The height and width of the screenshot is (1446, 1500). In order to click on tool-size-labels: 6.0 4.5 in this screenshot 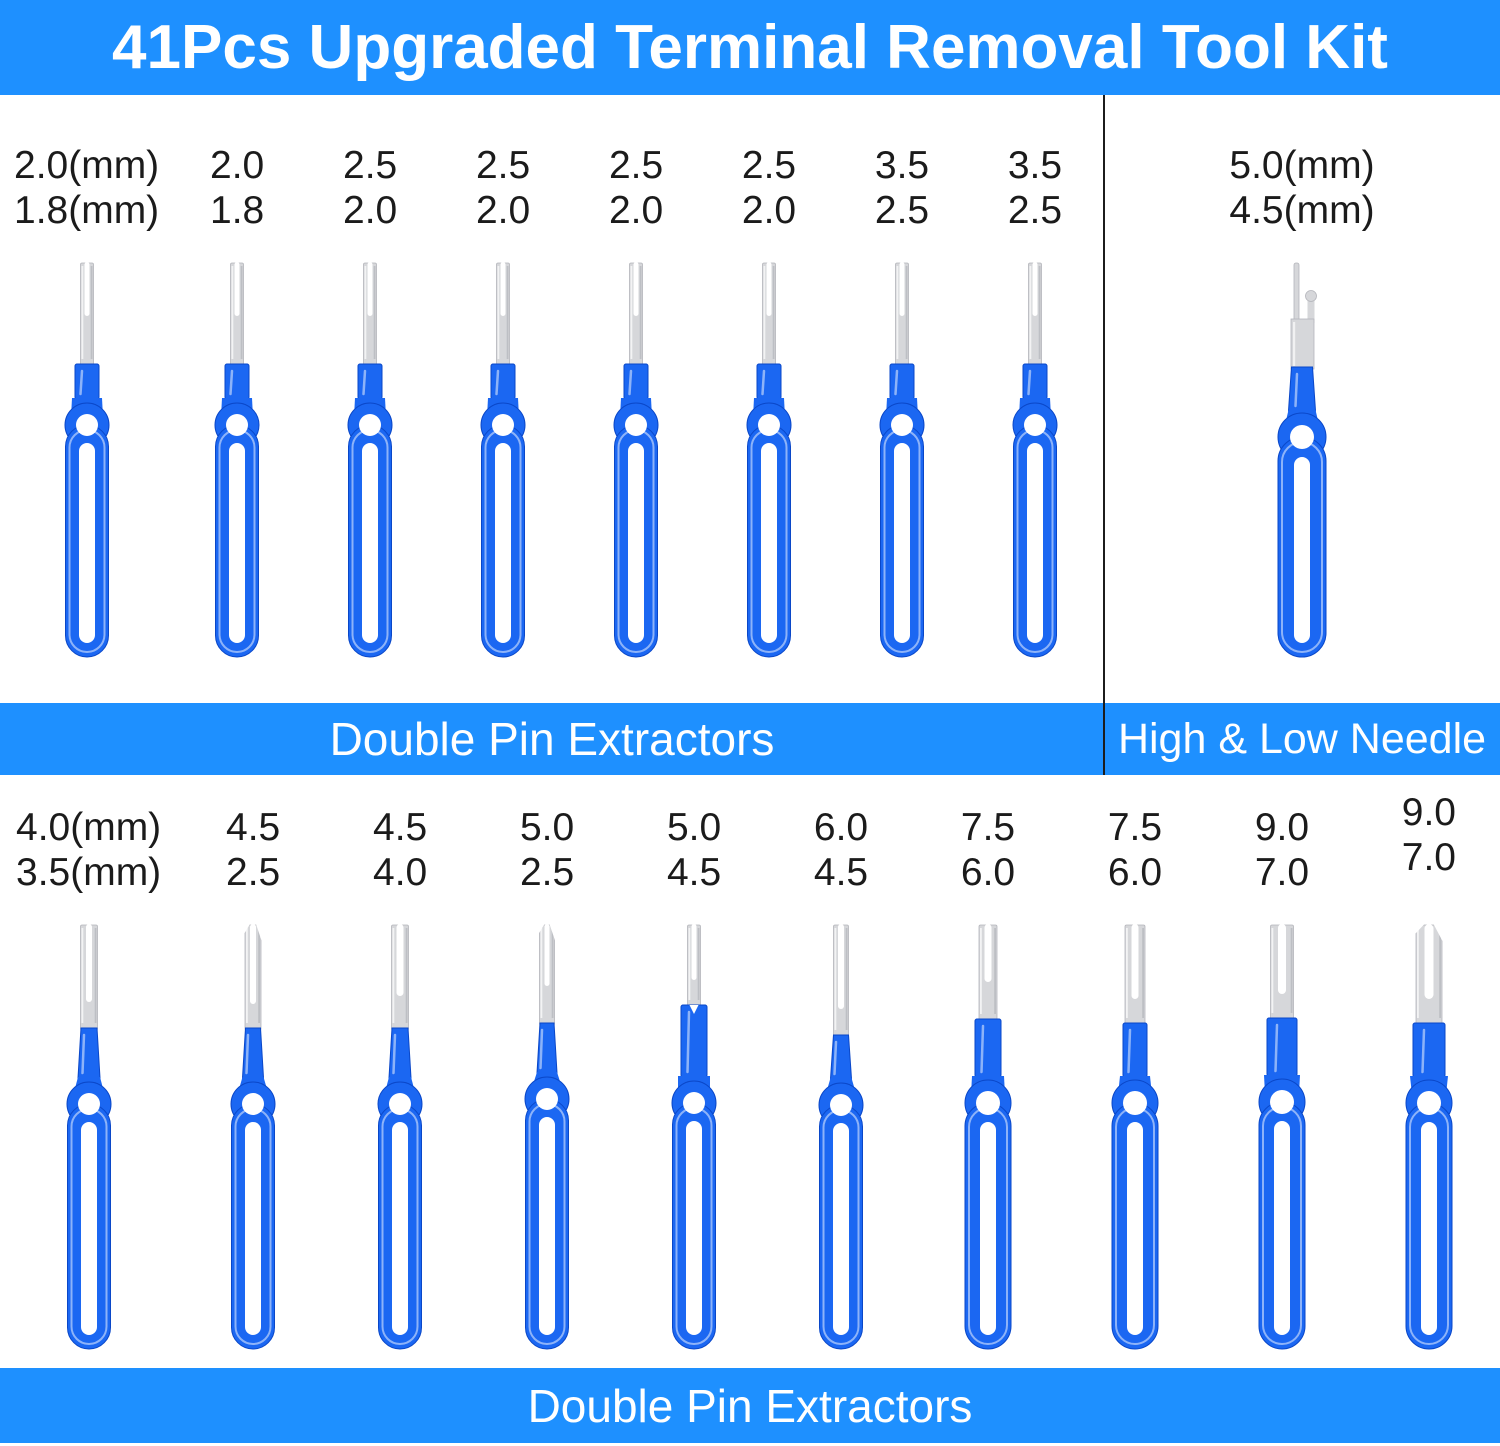, I will do `click(841, 851)`.